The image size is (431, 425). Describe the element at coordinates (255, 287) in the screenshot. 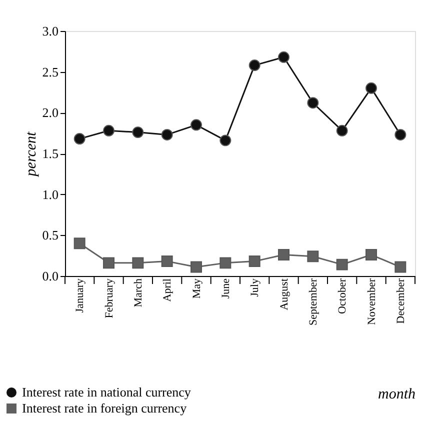

I see `x-tick-label: July` at that location.